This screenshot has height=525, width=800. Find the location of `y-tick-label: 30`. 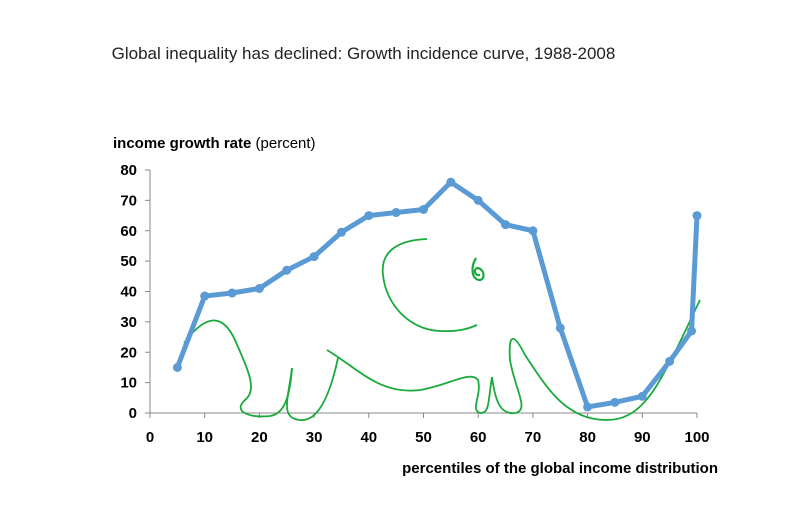

y-tick-label: 30 is located at coordinates (128, 322).